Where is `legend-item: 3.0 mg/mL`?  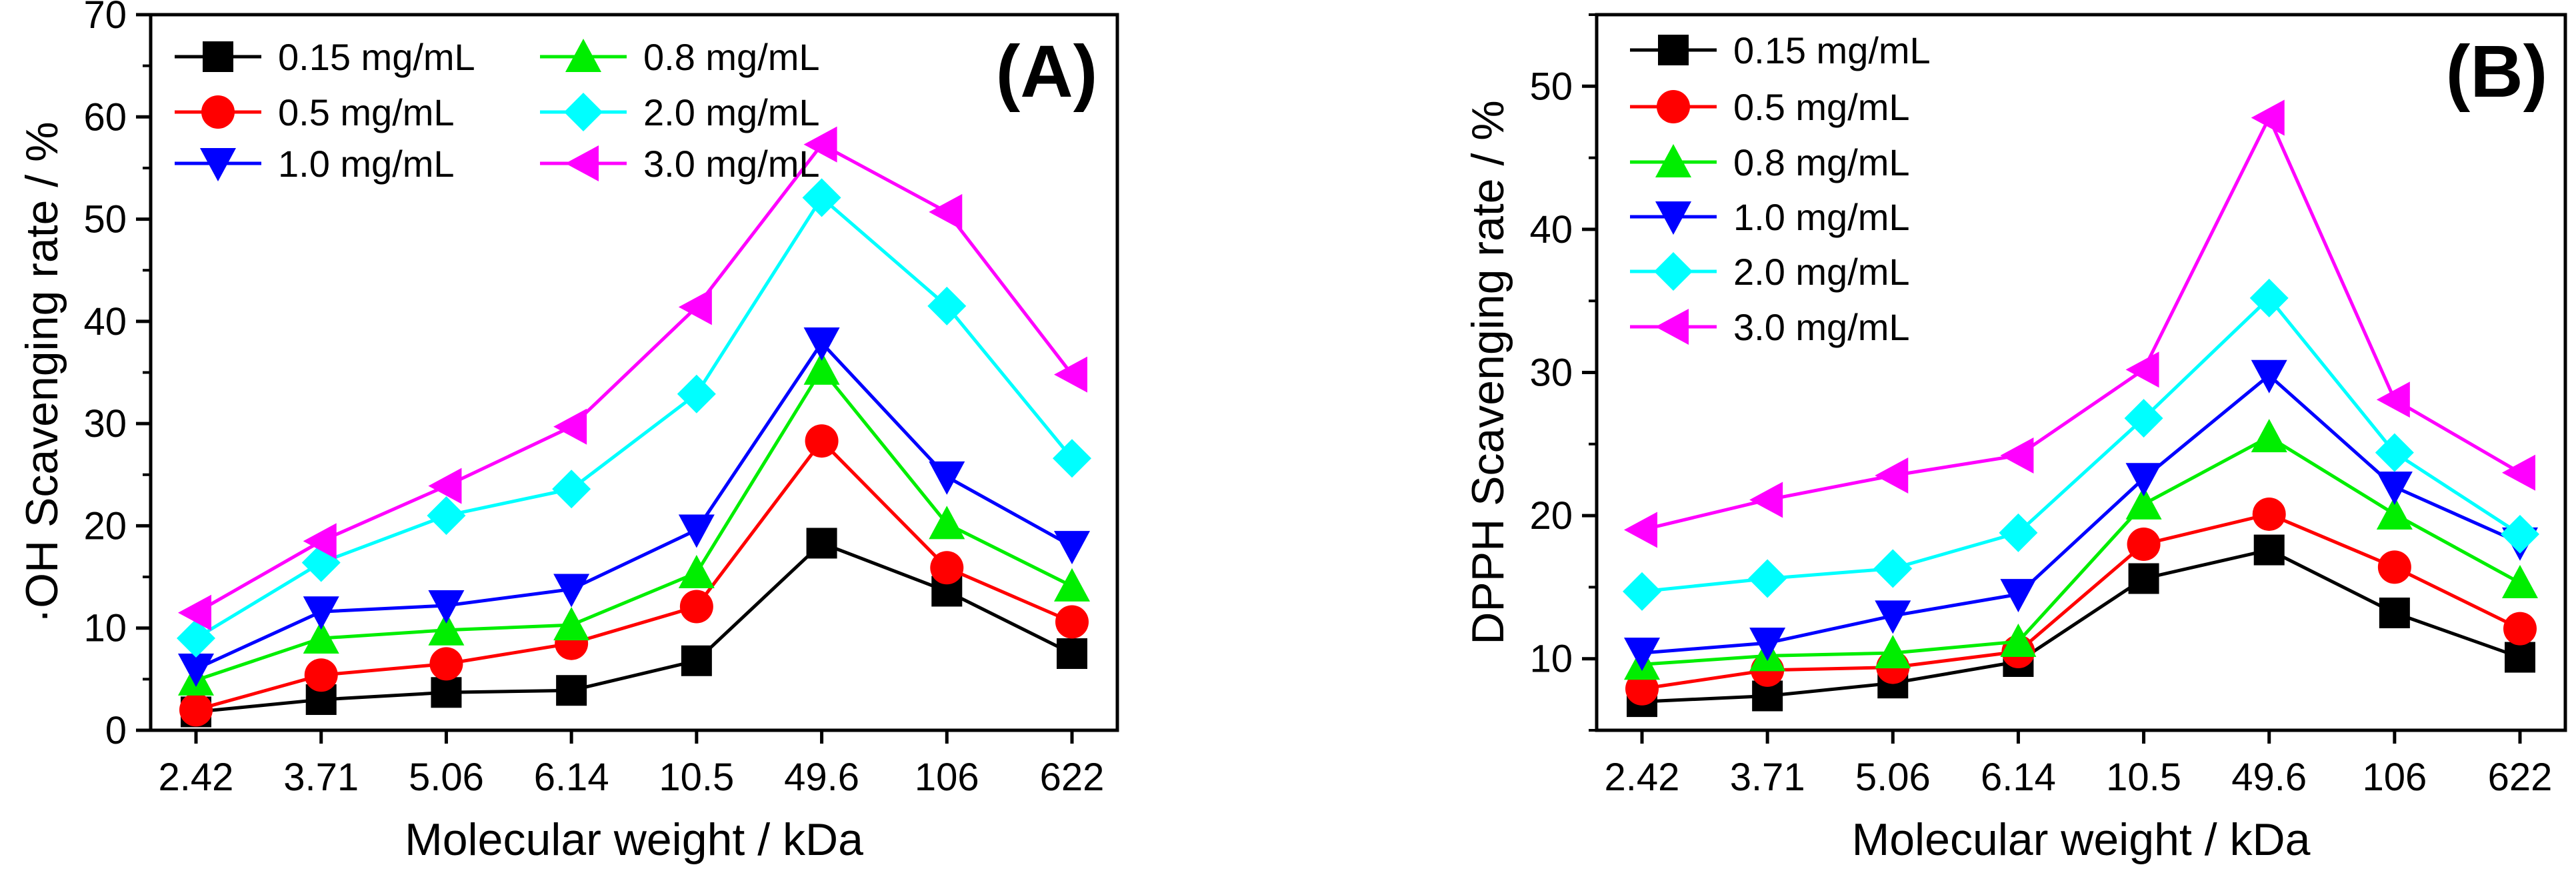 legend-item: 3.0 mg/mL is located at coordinates (680, 164).